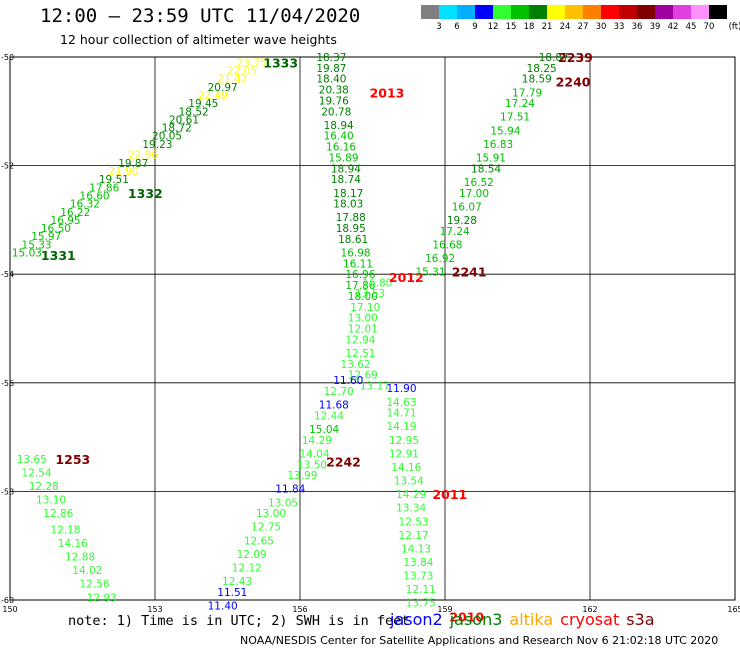 This screenshot has width=740, height=650. Describe the element at coordinates (476, 619) in the screenshot. I see `satellite-legend-item: jason3` at that location.